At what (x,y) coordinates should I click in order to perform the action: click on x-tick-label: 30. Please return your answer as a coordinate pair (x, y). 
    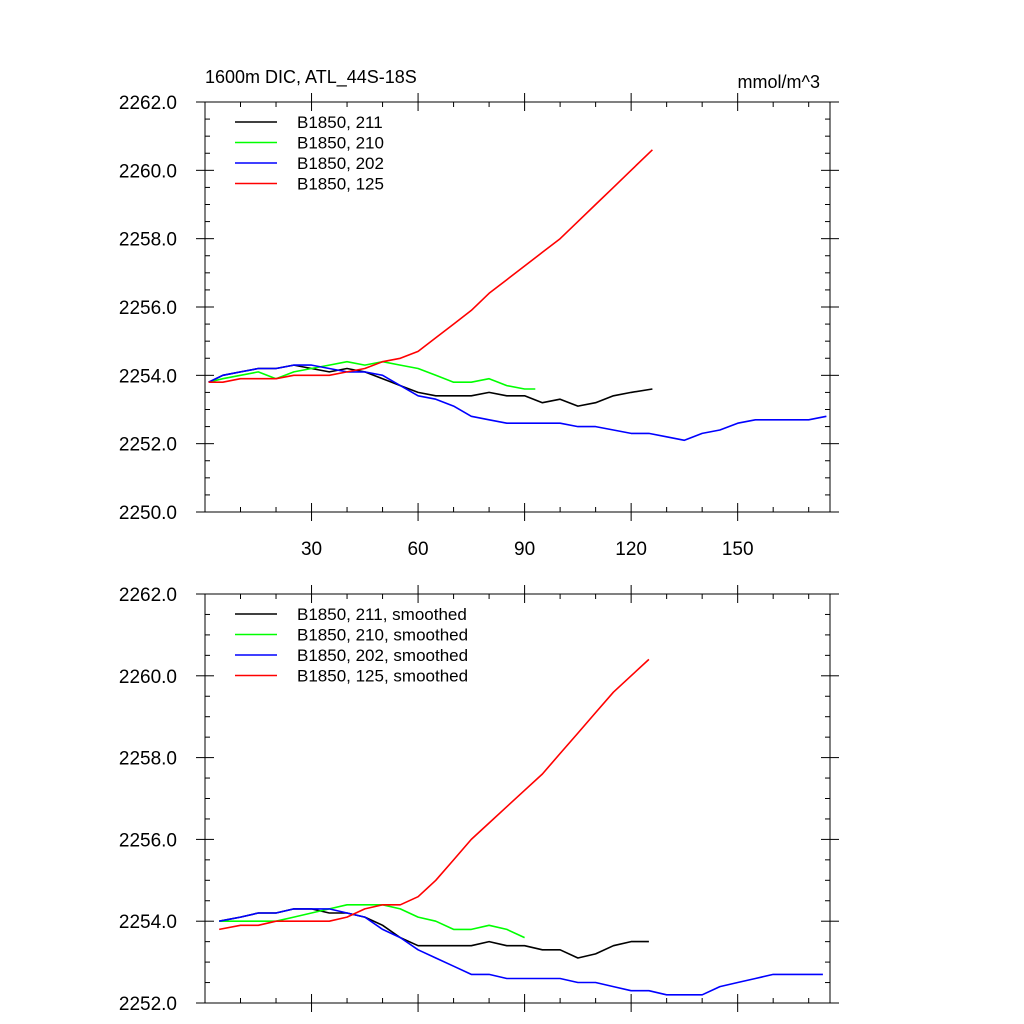
    Looking at the image, I should click on (311, 549).